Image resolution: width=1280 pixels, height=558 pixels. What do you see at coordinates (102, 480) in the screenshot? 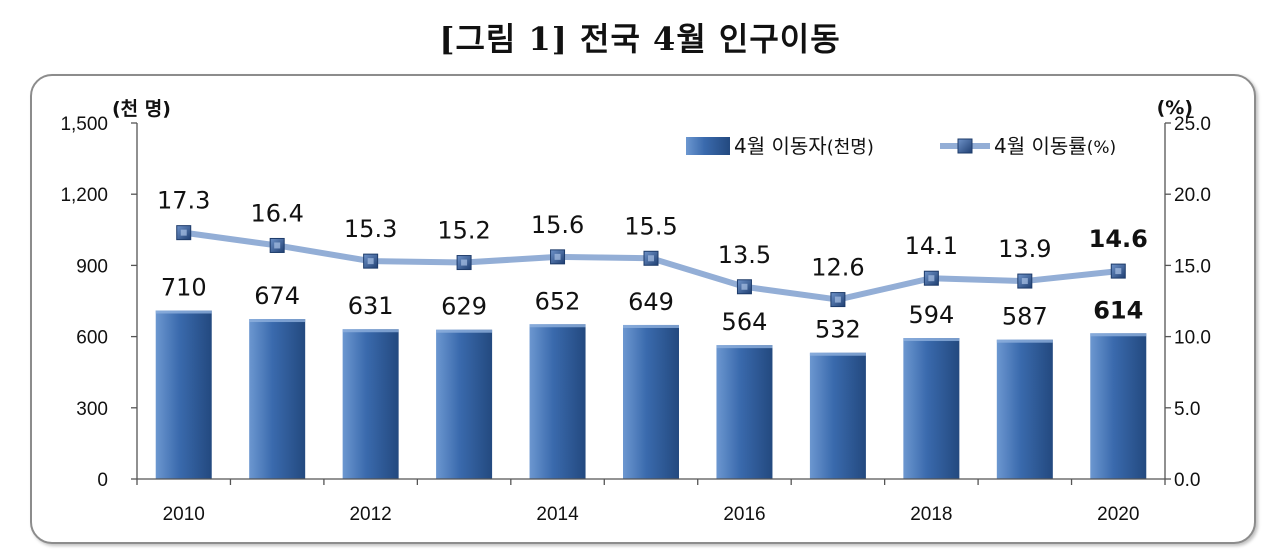
I see `y-left-tick-label: 0` at bounding box center [102, 480].